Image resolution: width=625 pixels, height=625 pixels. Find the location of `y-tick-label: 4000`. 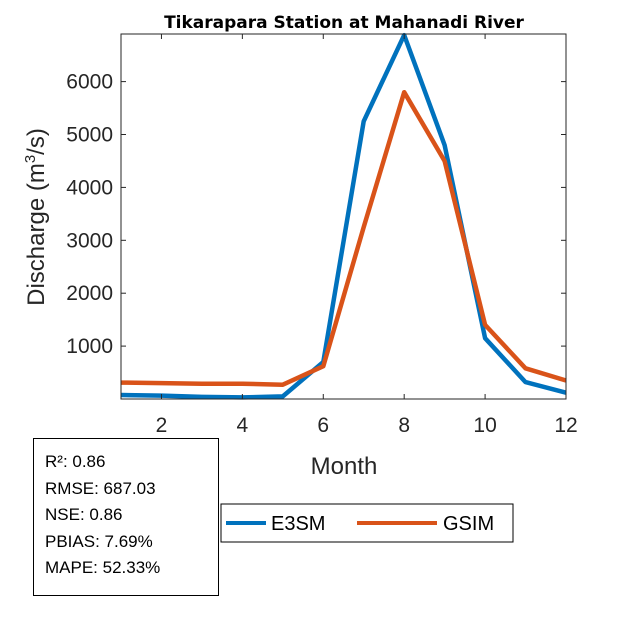

y-tick-label: 4000 is located at coordinates (89, 187).